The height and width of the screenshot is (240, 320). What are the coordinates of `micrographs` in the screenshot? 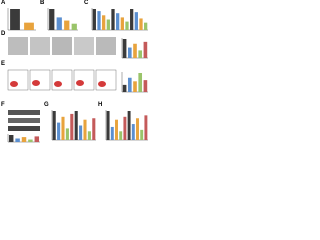 It's located at (62, 46).